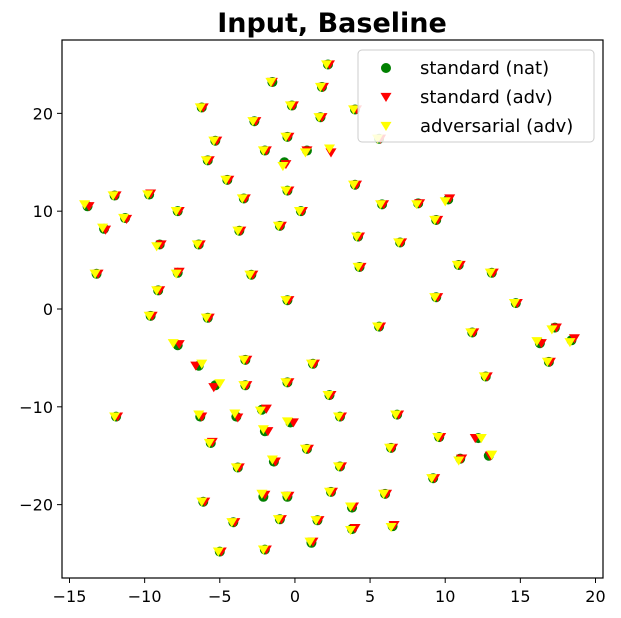 The height and width of the screenshot is (618, 621). I want to click on y-tick-label: −10, so click(36, 407).